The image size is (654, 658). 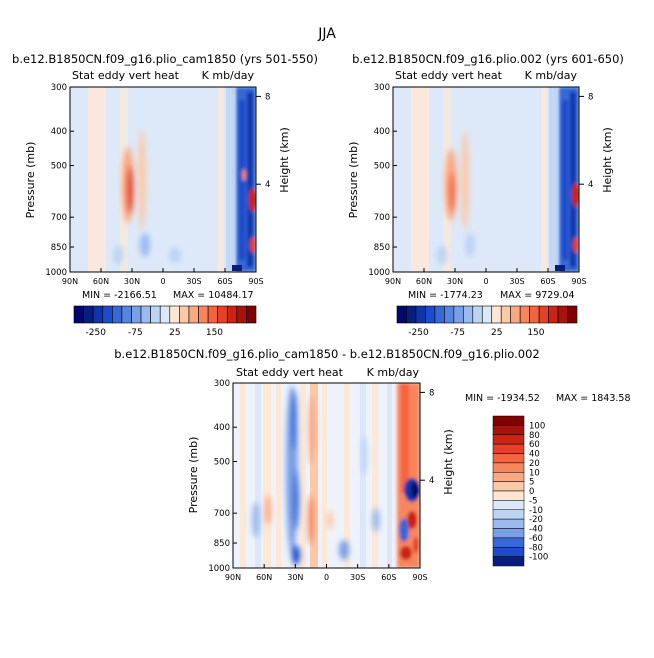 What do you see at coordinates (295, 577) in the screenshot?
I see `latitude-tick-label: 30N` at bounding box center [295, 577].